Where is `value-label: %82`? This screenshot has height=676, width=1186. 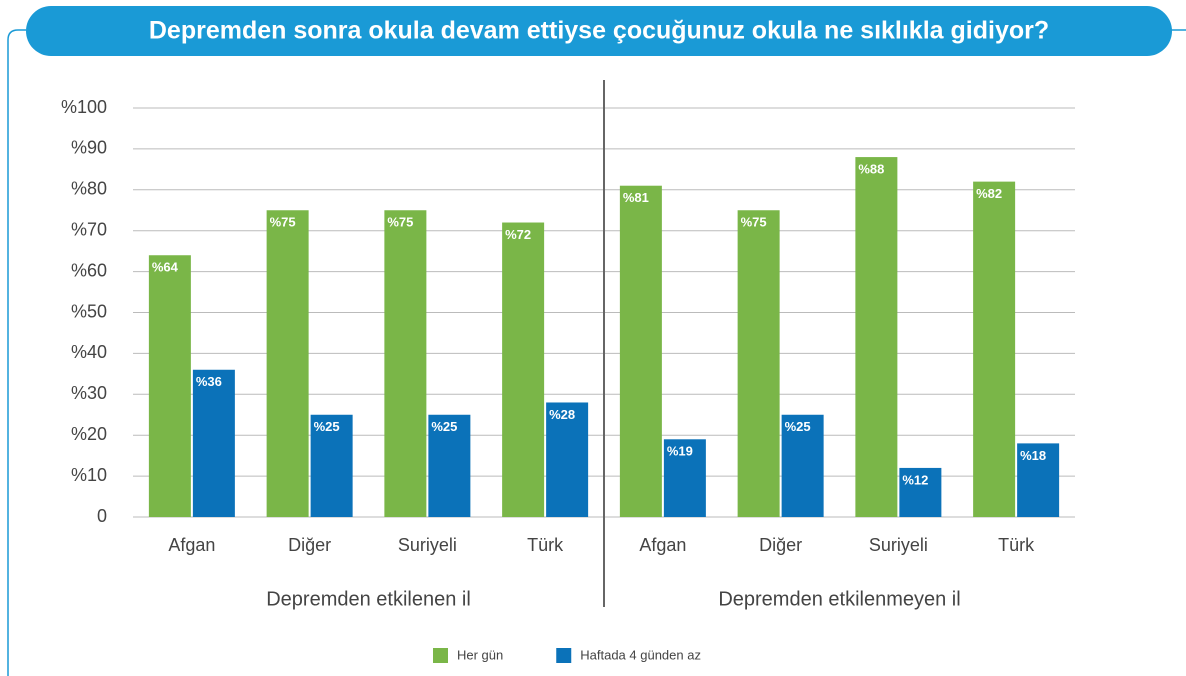
value-label: %82 is located at coordinates (989, 193).